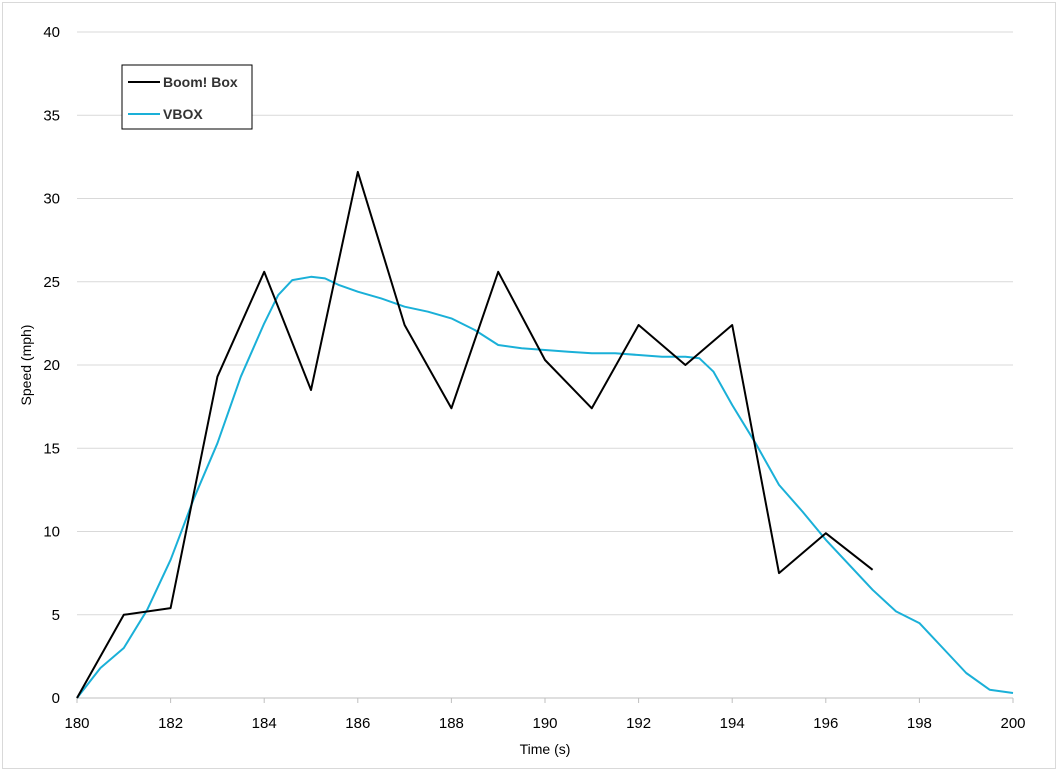 Image resolution: width=1060 pixels, height=773 pixels. What do you see at coordinates (76, 723) in the screenshot?
I see `x-tick-label: 180` at bounding box center [76, 723].